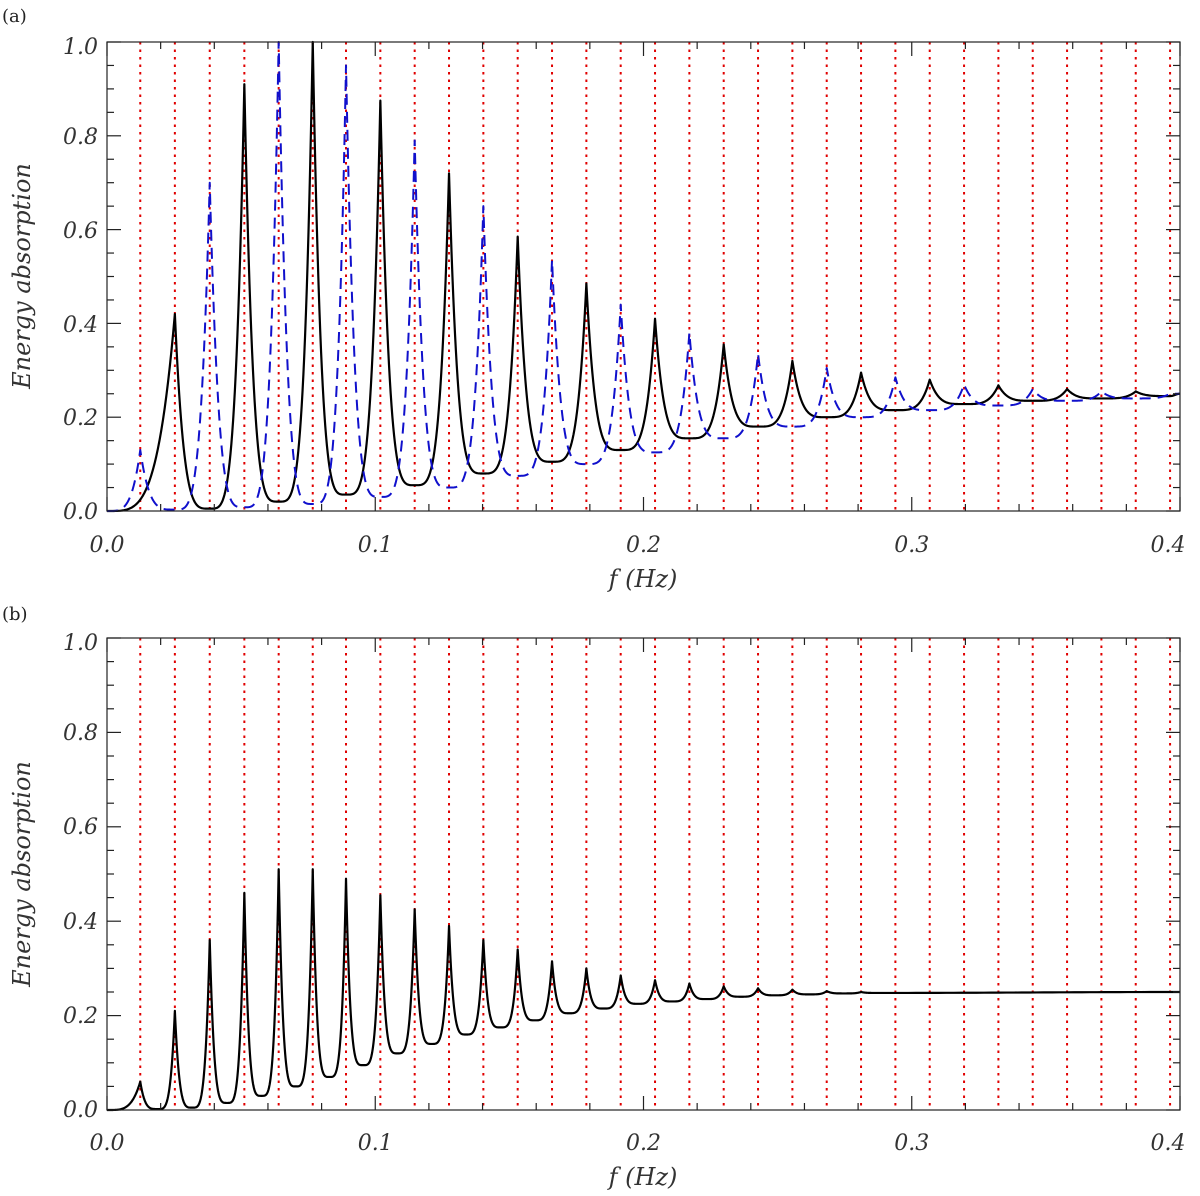 This screenshot has height=1196, width=1200. I want to click on panel-a-y-tick-labels: 0.0 0.2 0.4 0.6 0.8 1.0, so click(80, 280).